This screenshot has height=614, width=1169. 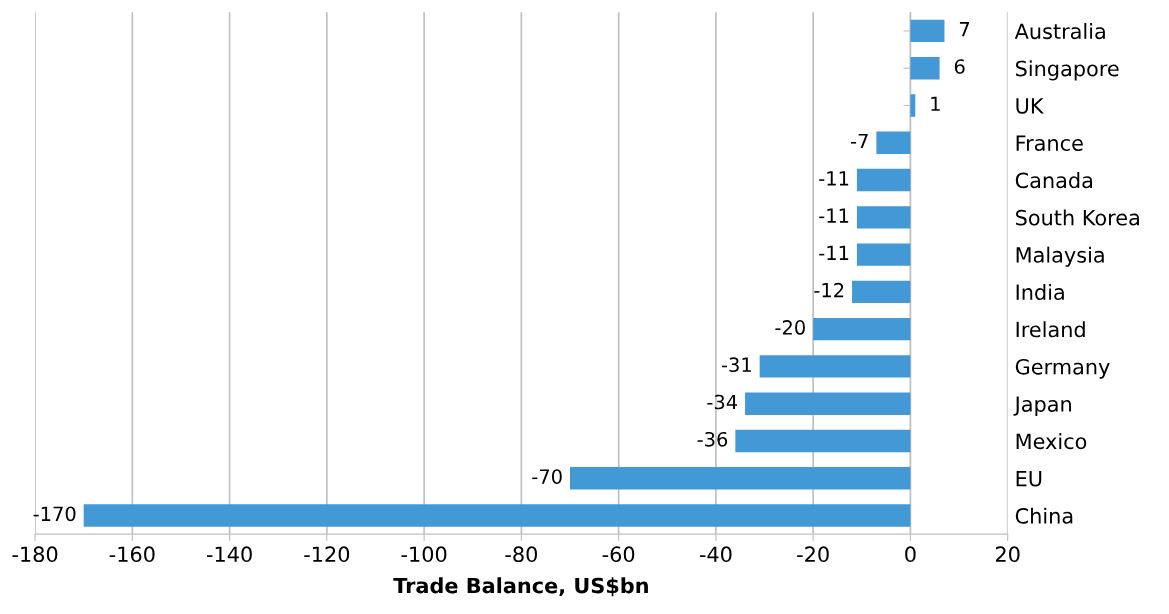 What do you see at coordinates (1029, 478) in the screenshot?
I see `y-tick-label: EU` at bounding box center [1029, 478].